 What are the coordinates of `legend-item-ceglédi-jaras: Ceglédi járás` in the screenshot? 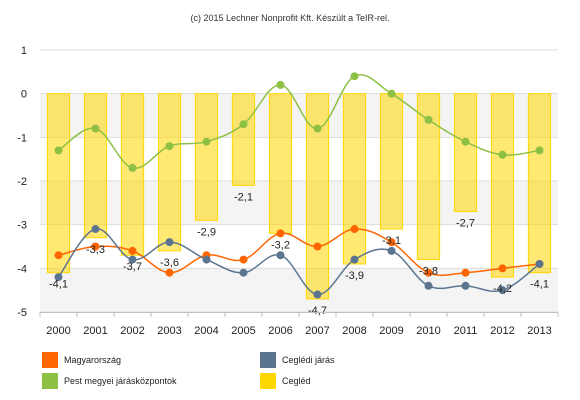 It's located at (297, 360).